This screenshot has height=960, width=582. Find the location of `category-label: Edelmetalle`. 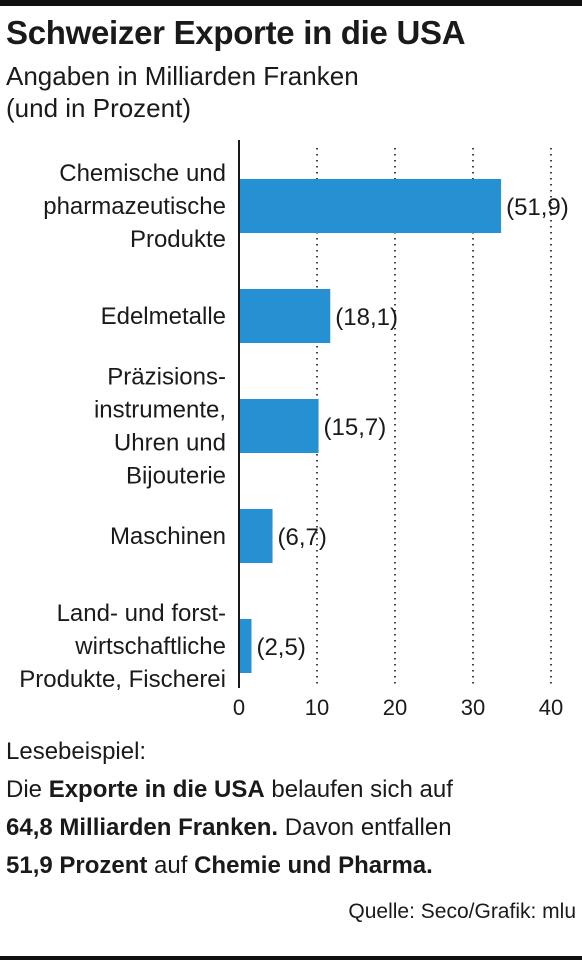

category-label: Edelmetalle is located at coordinates (163, 316).